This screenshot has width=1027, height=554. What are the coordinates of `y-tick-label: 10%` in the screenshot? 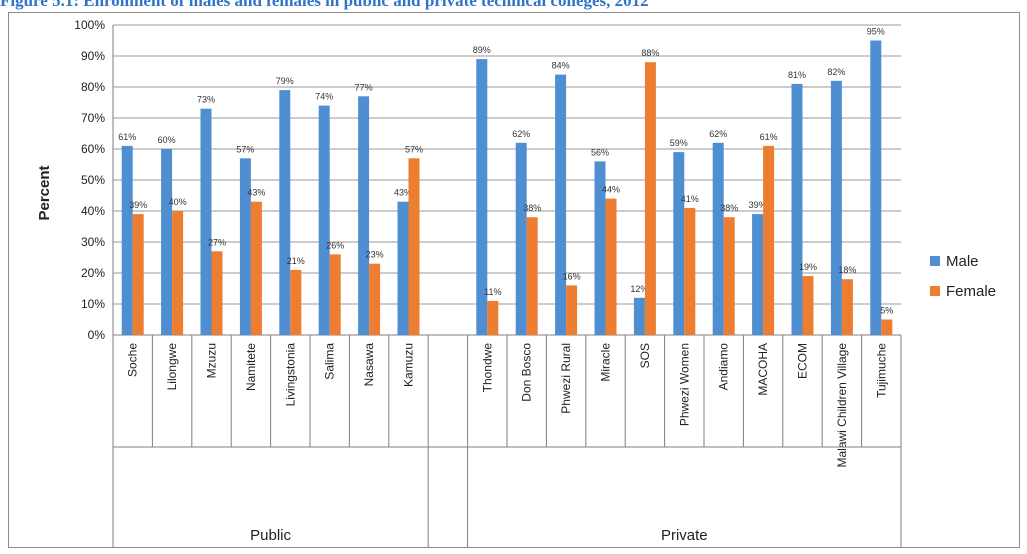 It's located at (93, 304).